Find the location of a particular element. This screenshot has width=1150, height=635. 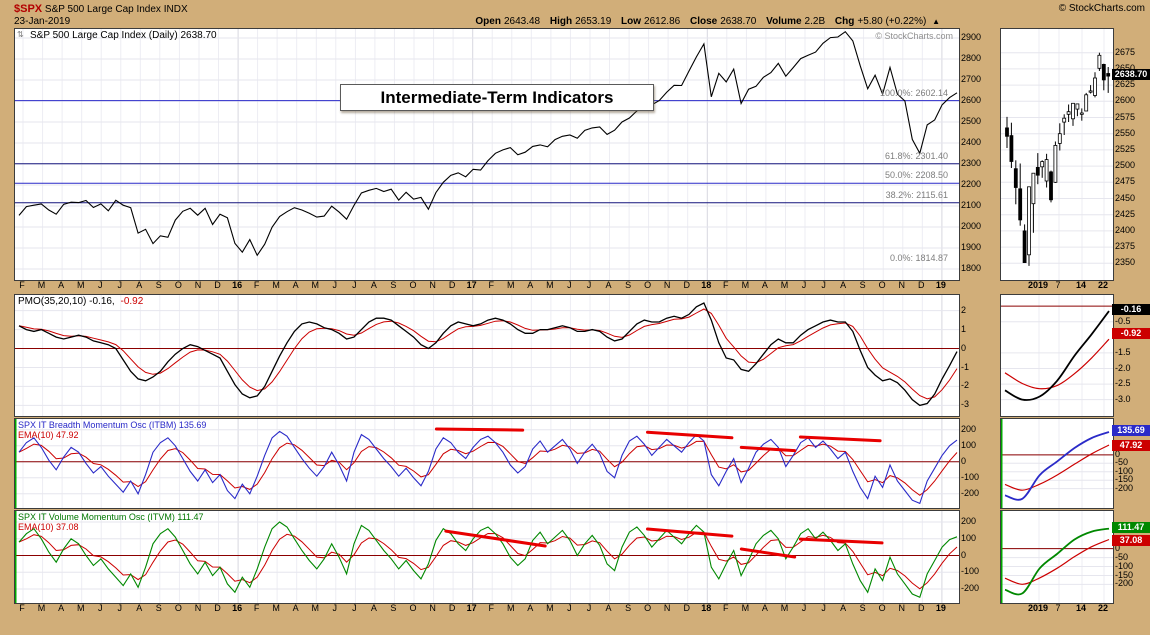

itvm-ema-badge: 37.08 is located at coordinates (1131, 540).